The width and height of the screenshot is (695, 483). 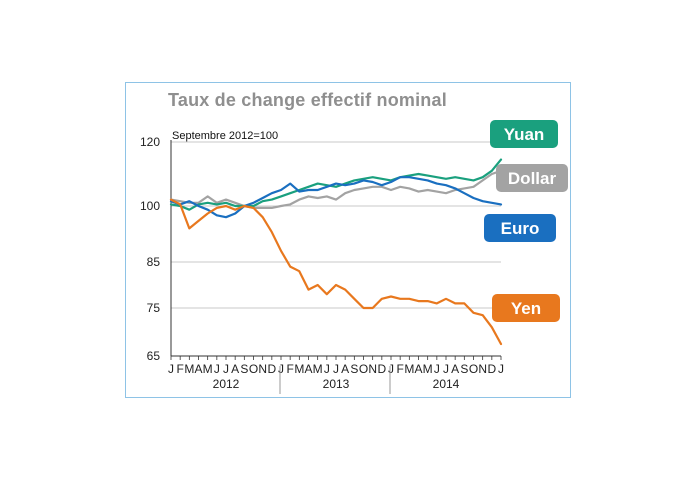 I want to click on legend-label-yen: Yen, so click(x=526, y=308).